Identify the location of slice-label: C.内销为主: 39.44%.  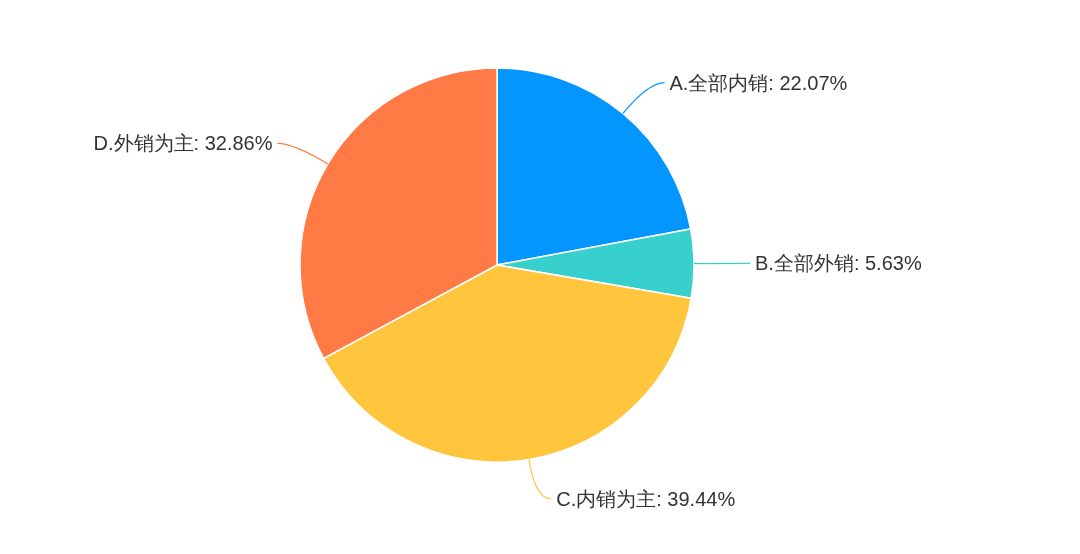
(646, 498).